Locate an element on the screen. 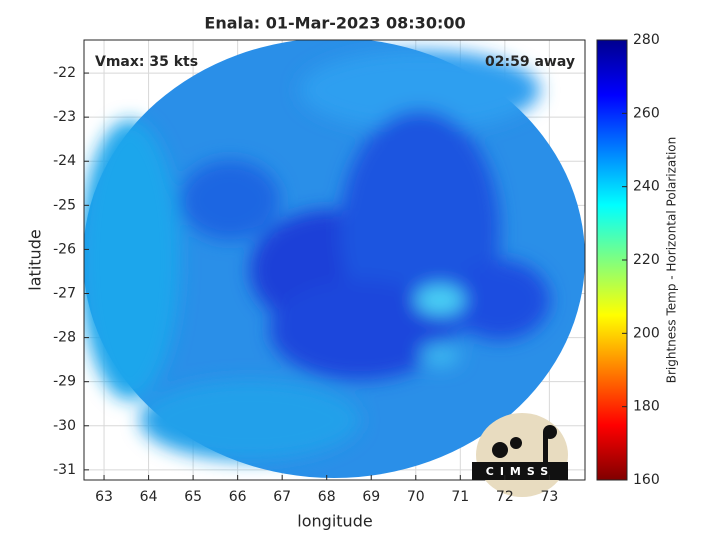  y-tick-label: -25 is located at coordinates (64, 205).